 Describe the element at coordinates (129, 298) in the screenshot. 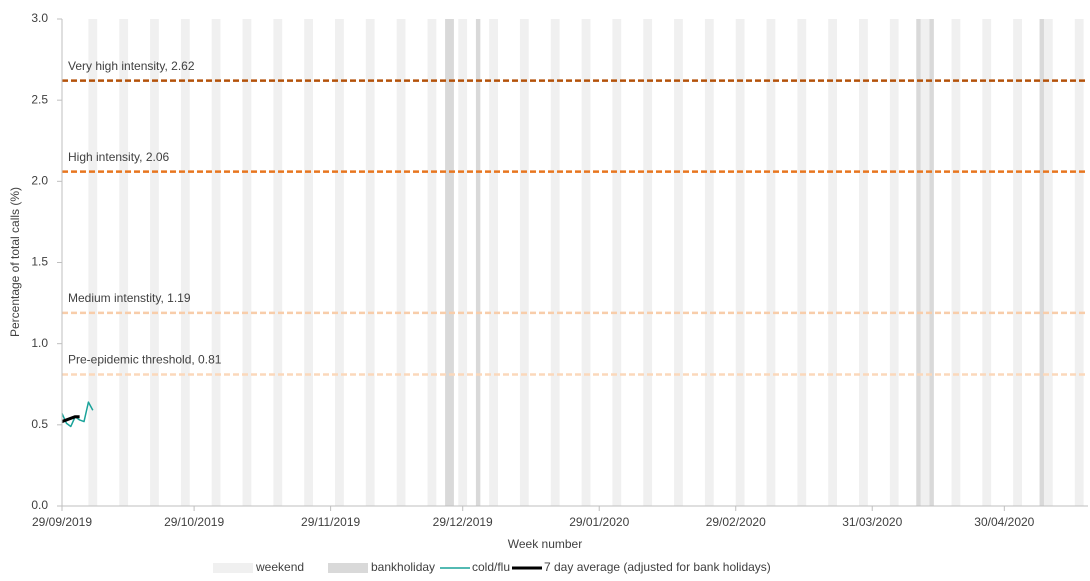

I see `reference-label: Medium intenstity, 1.19` at that location.